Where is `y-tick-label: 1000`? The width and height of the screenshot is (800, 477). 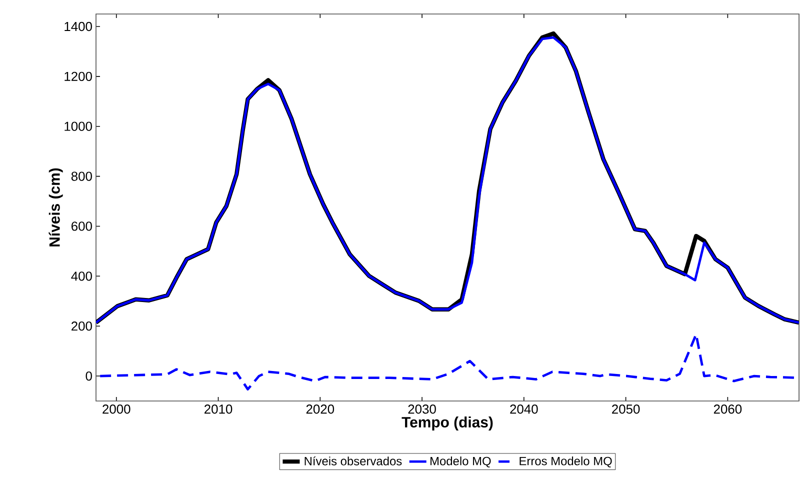 y-tick-label: 1000 is located at coordinates (78, 126).